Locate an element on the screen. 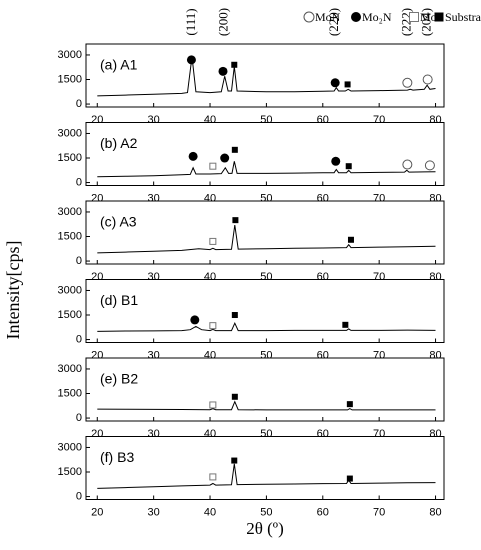  y-axis-label: Intensity[cps] is located at coordinates (13, 290).